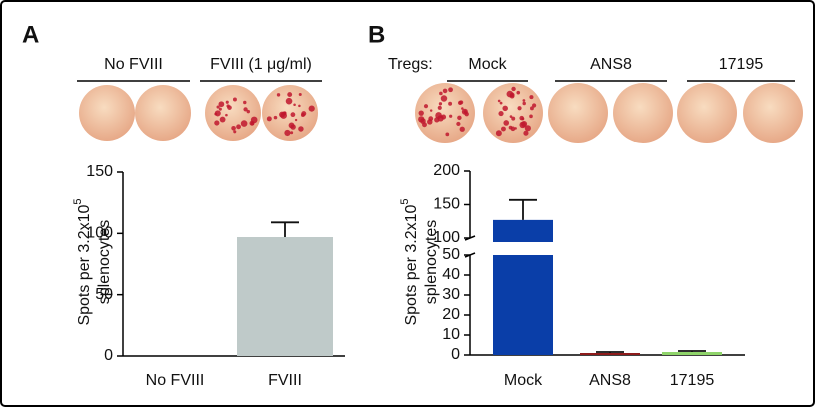 This screenshot has width=815, height=407. I want to click on header-prefix: Tregs:, so click(410, 64).